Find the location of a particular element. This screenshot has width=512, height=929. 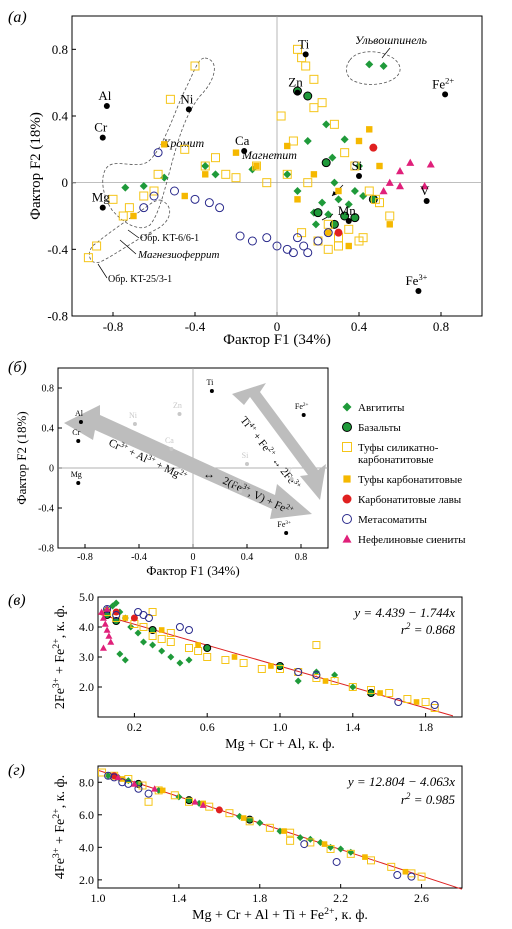

panel-d-xlabel: Mg + Cr + Al + Ti + Fe2+, к. ф. is located at coordinates (280, 915).